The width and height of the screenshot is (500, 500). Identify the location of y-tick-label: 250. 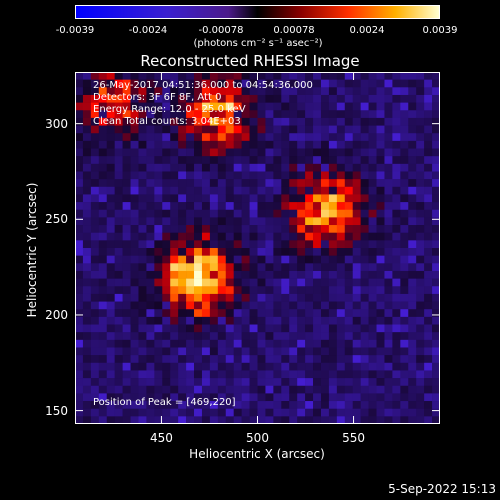
(56, 219).